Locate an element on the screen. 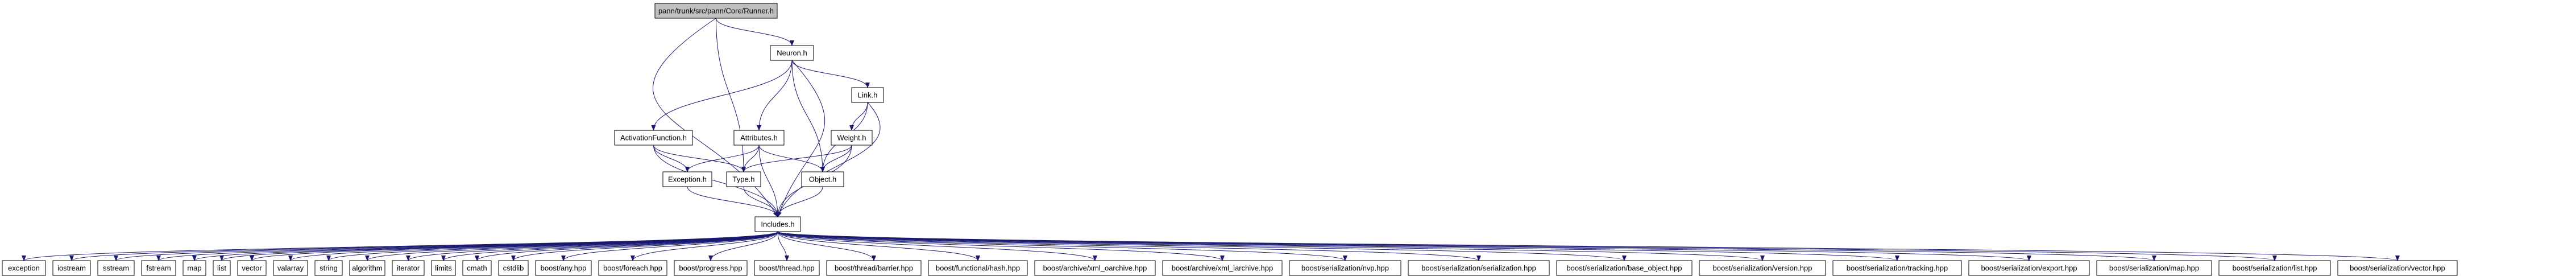  node-label: boost/foreach.hpp is located at coordinates (632, 268).